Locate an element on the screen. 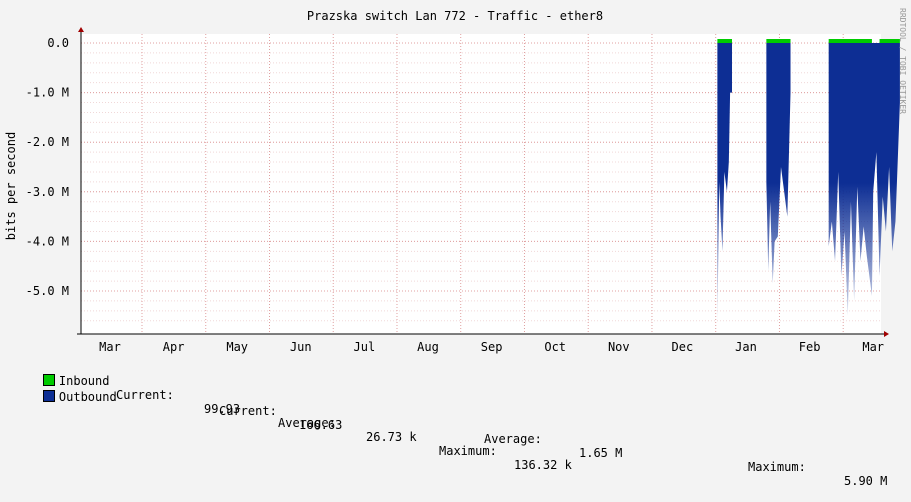  y-axis-arrow is located at coordinates (81, 29).